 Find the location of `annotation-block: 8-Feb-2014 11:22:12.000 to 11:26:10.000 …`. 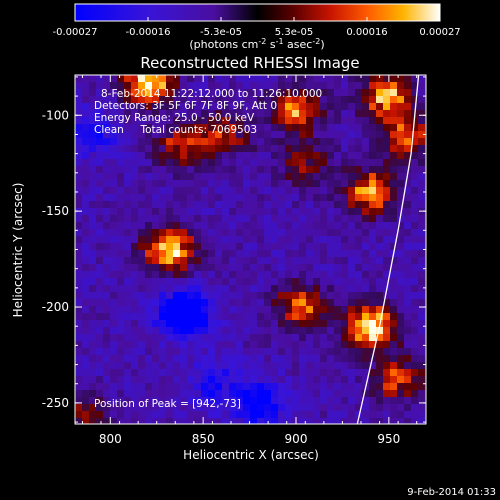

annotation-block: 8-Feb-2014 11:22:12.000 to 11:26:10.000 … is located at coordinates (208, 112).